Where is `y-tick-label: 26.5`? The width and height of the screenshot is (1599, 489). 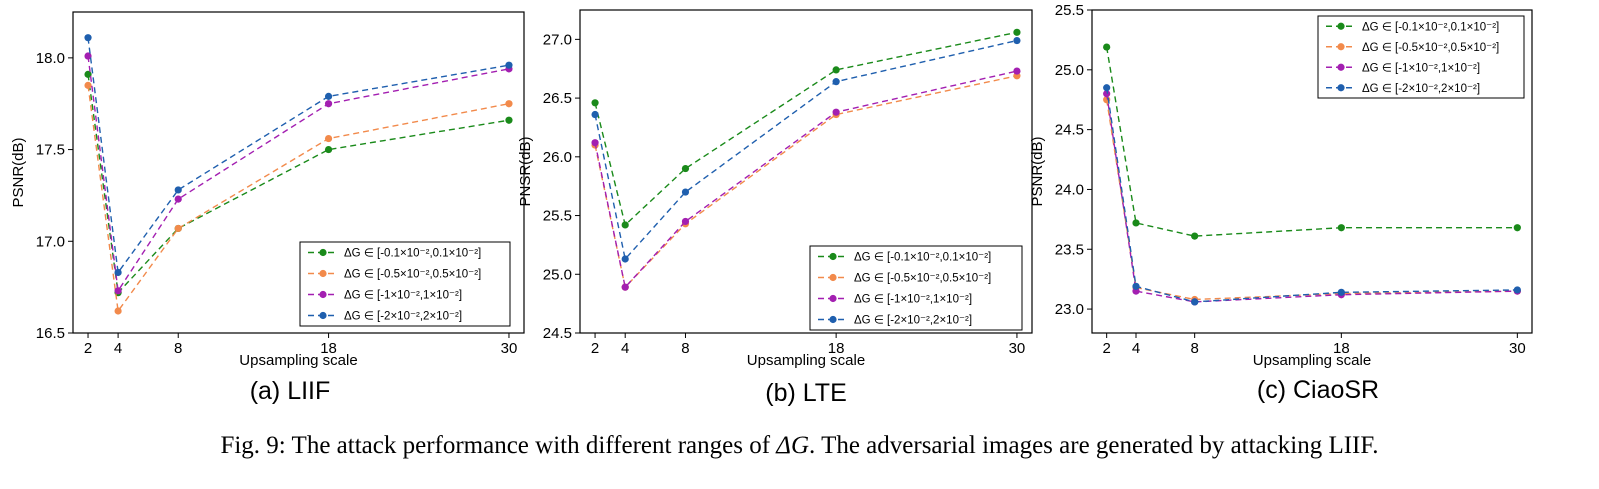
y-tick-label: 26.5 is located at coordinates (557, 98).